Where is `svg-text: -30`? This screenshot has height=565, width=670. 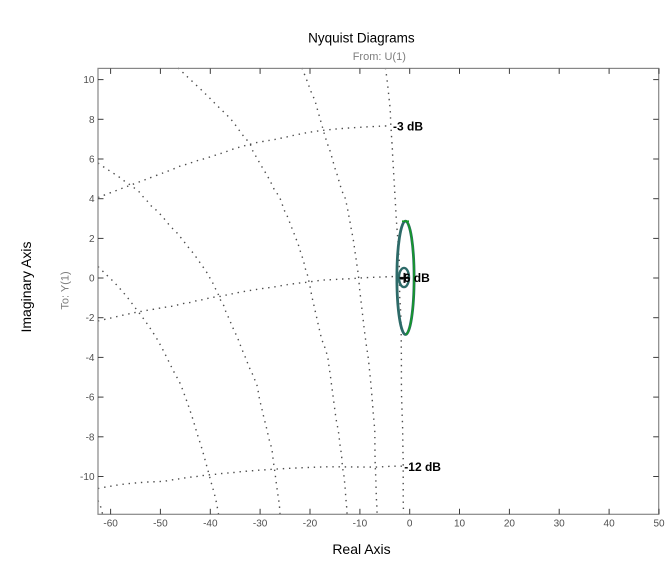
svg-text: -30 is located at coordinates (260, 524).